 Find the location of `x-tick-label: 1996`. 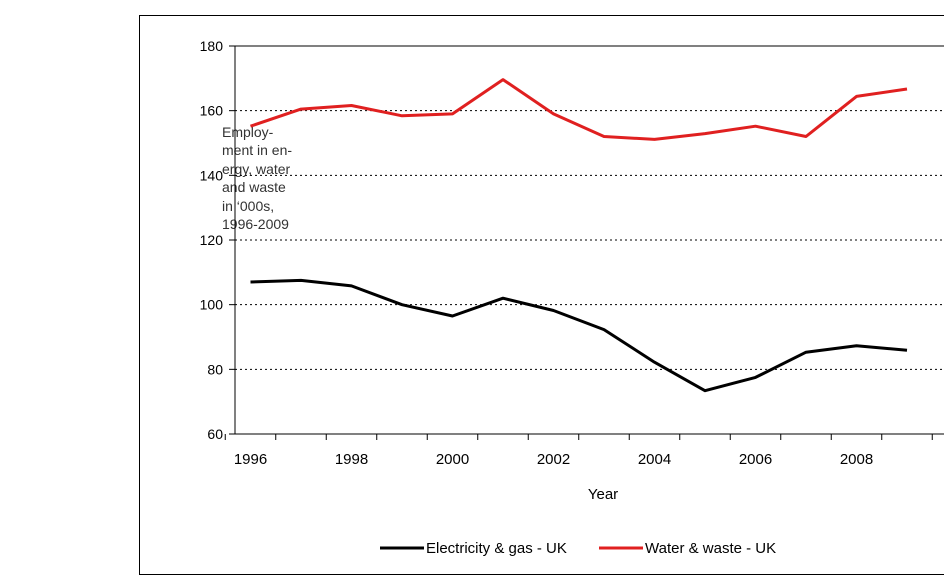

x-tick-label: 1996 is located at coordinates (250, 459).